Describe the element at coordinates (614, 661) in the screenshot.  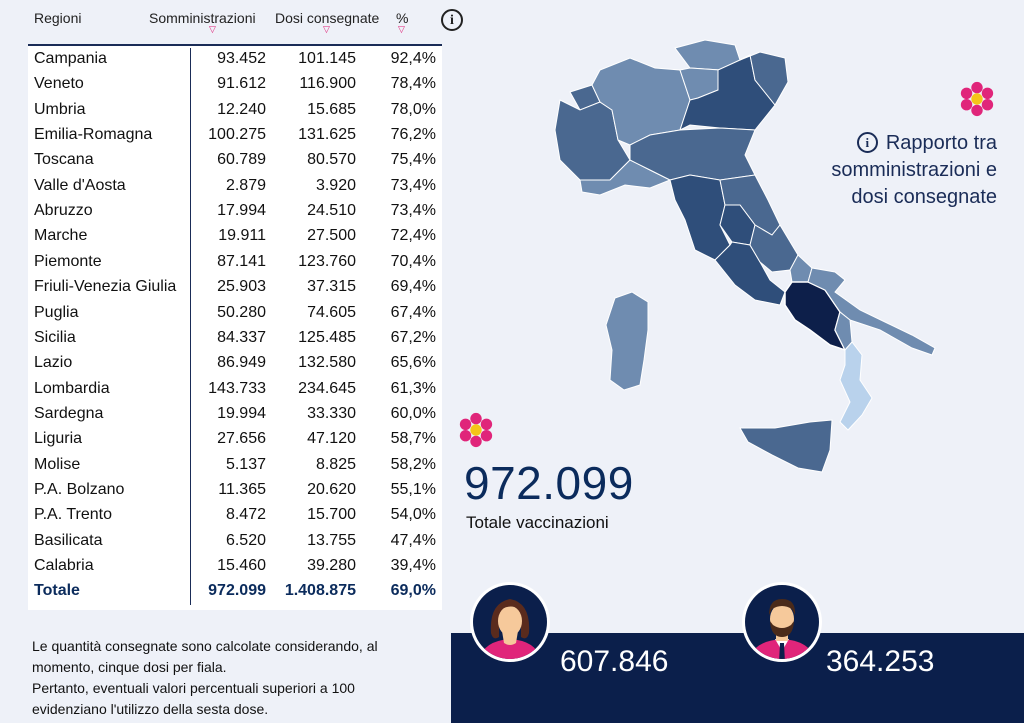
I see `women-count: 607.846` at that location.